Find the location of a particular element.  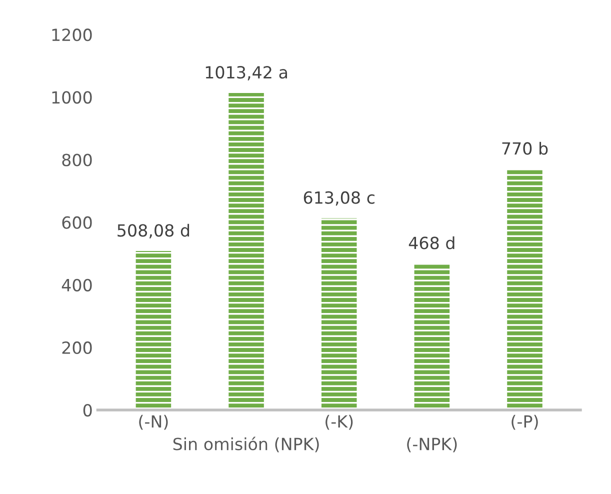

y-tick-label: 0 is located at coordinates (87, 410).